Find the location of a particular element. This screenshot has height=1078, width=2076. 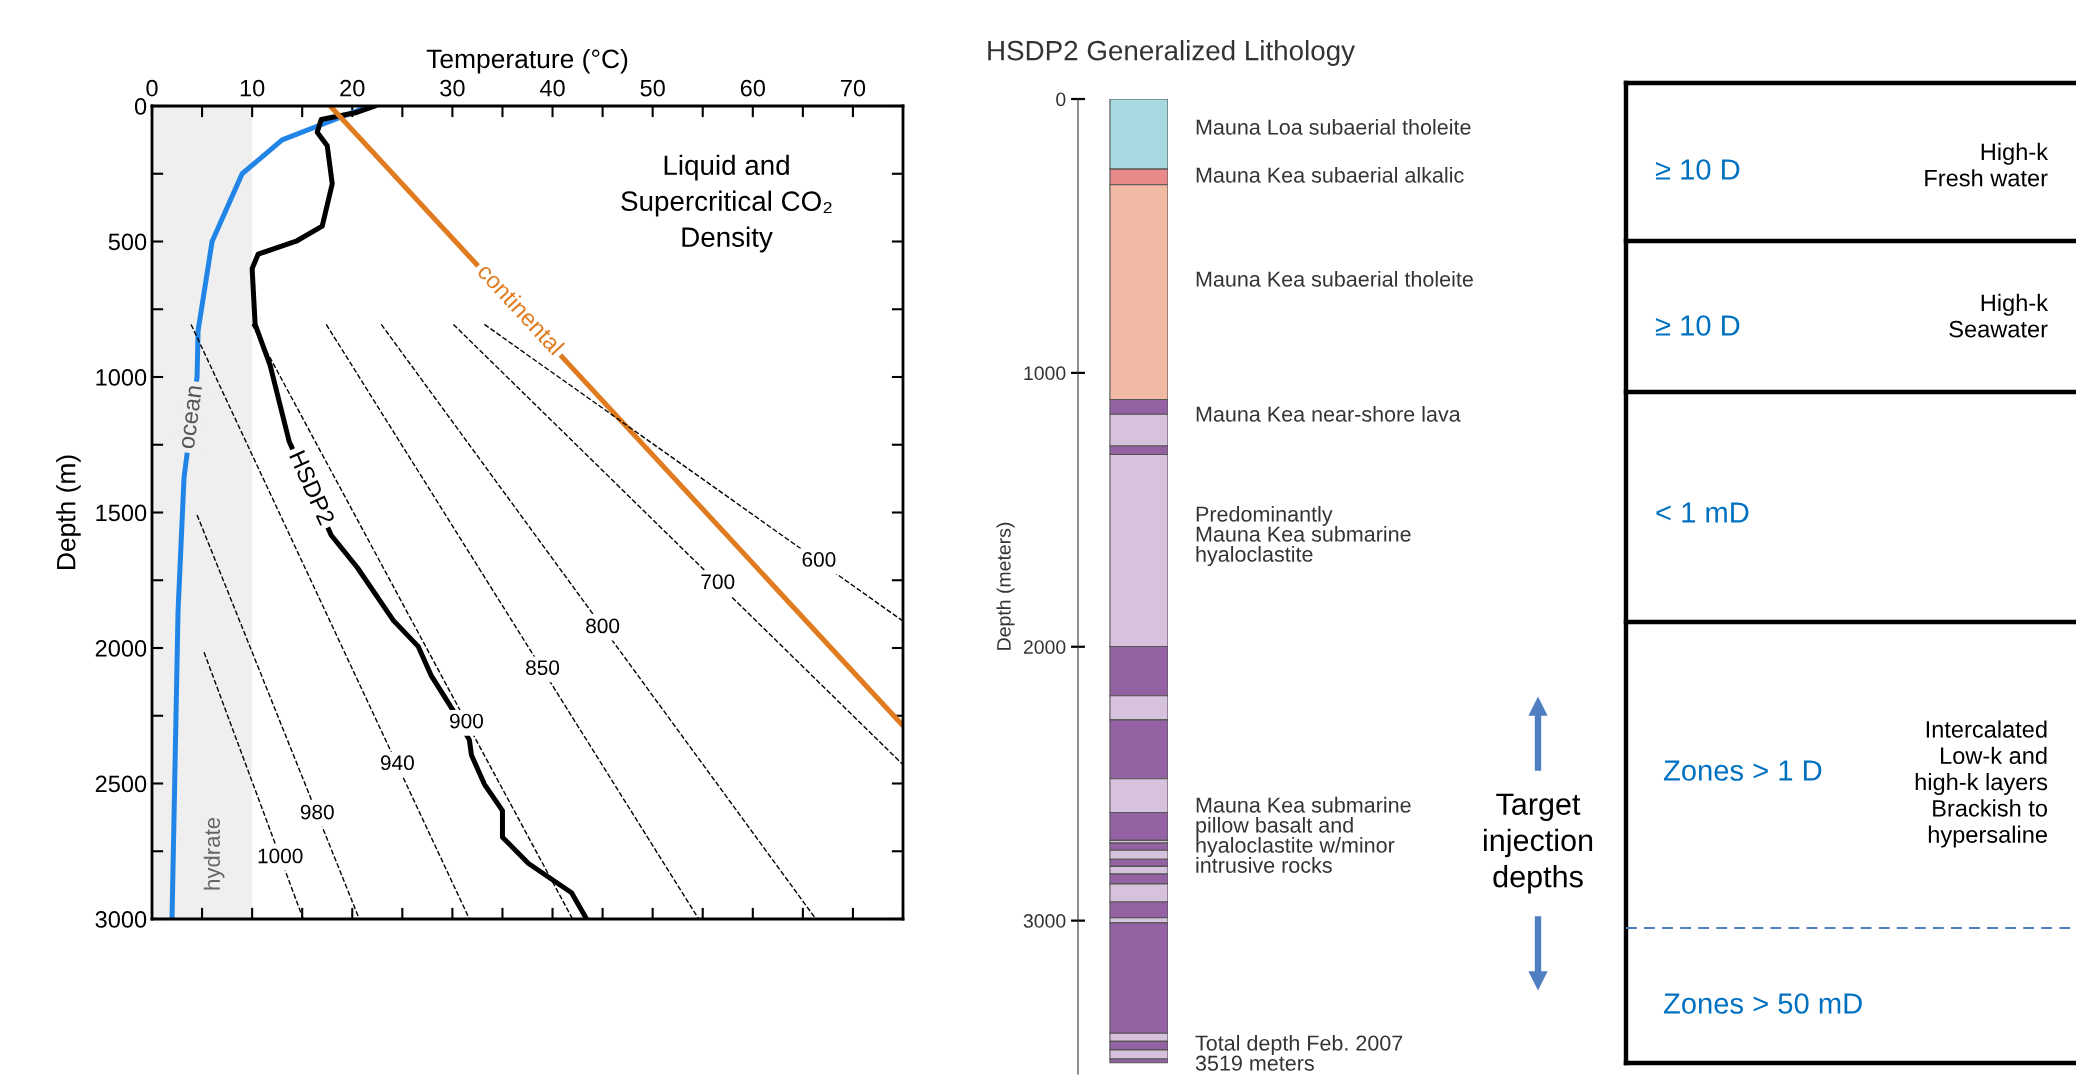

text: High-k Fresh water is located at coordinates (1987, 164).